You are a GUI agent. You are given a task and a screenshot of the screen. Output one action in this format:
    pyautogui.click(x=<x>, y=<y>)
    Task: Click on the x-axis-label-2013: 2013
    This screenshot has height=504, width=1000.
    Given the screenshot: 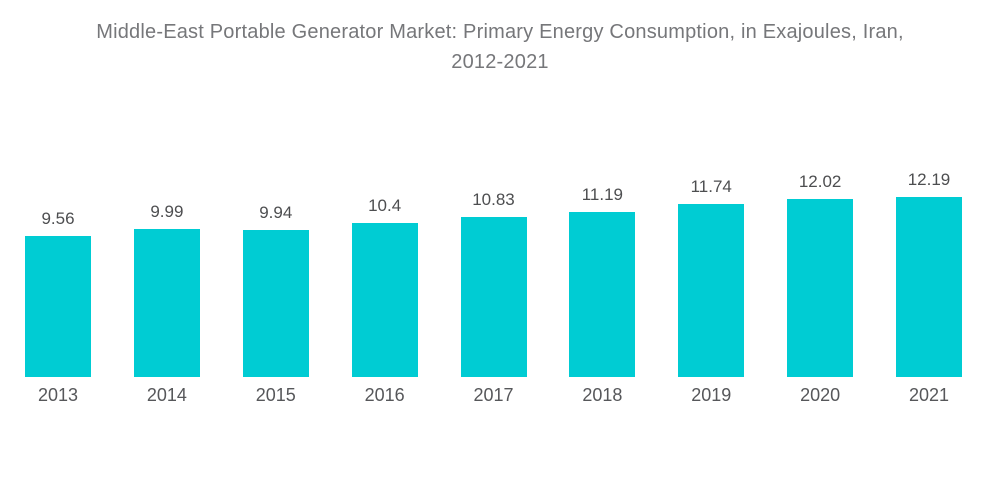 What is the action you would take?
    pyautogui.click(x=58, y=395)
    